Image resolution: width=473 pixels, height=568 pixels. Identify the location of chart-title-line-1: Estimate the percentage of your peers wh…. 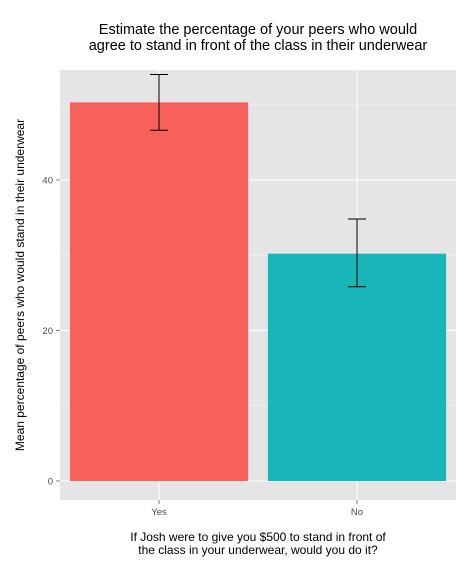
(258, 30).